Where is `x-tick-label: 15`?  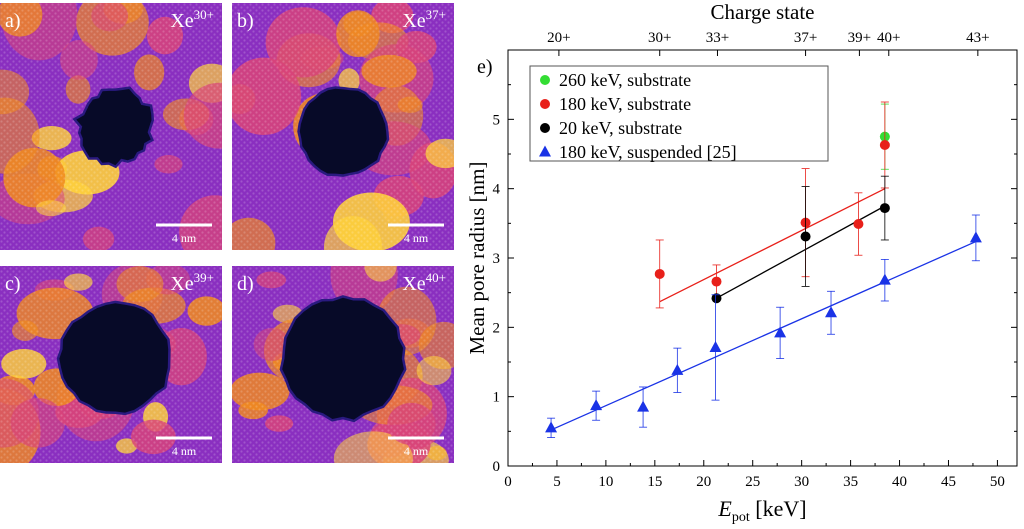 x-tick-label: 15 is located at coordinates (654, 482).